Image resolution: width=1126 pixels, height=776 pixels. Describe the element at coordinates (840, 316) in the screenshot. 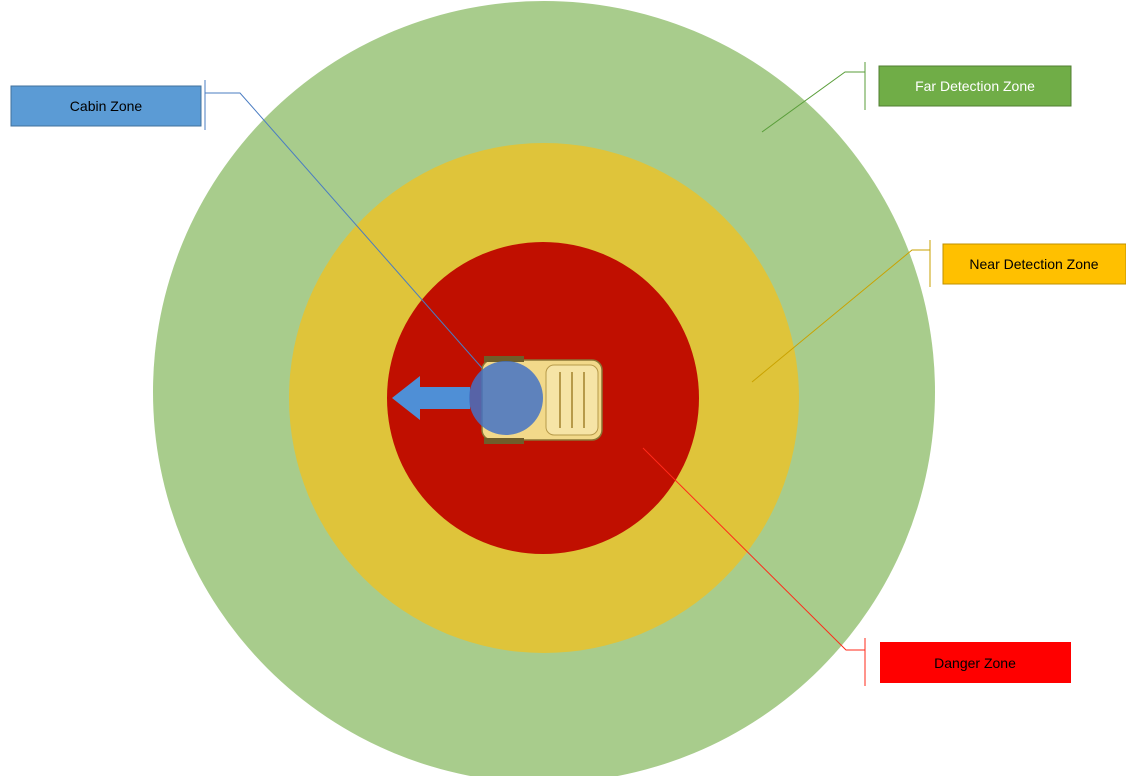

I see `near-detection-zone-leader-line` at that location.